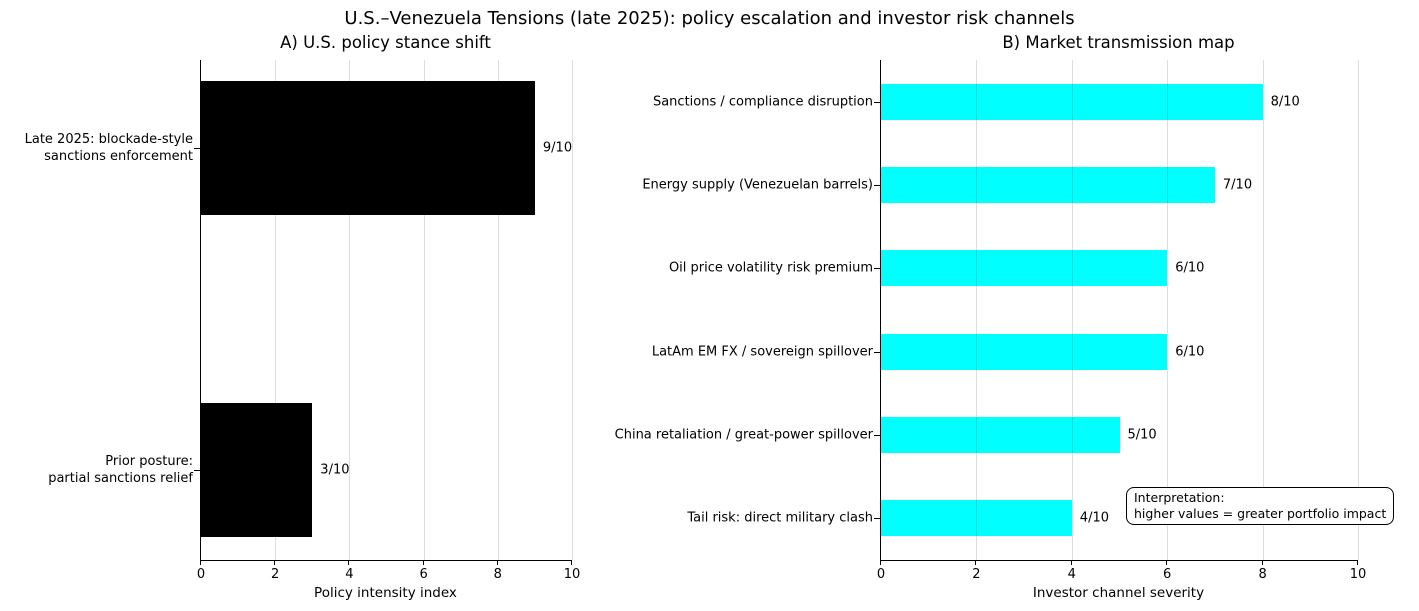 This screenshot has width=1419, height=611. I want to click on chart-b-x-axis-label: Investor channel severity, so click(1118, 593).